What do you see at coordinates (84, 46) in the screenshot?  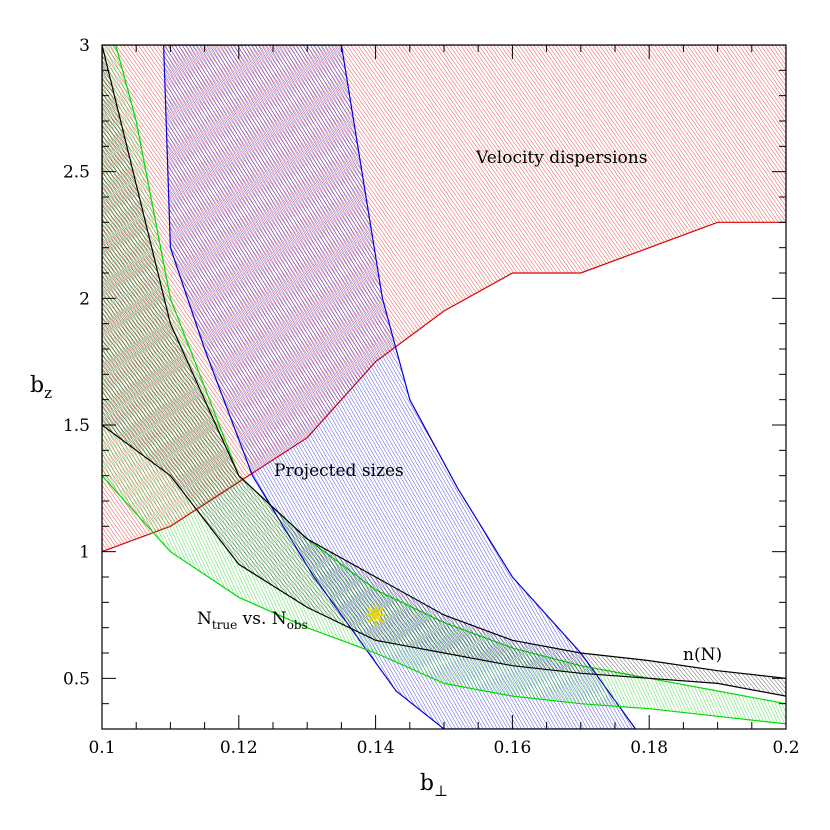 I see `y-tick-label: 3` at bounding box center [84, 46].